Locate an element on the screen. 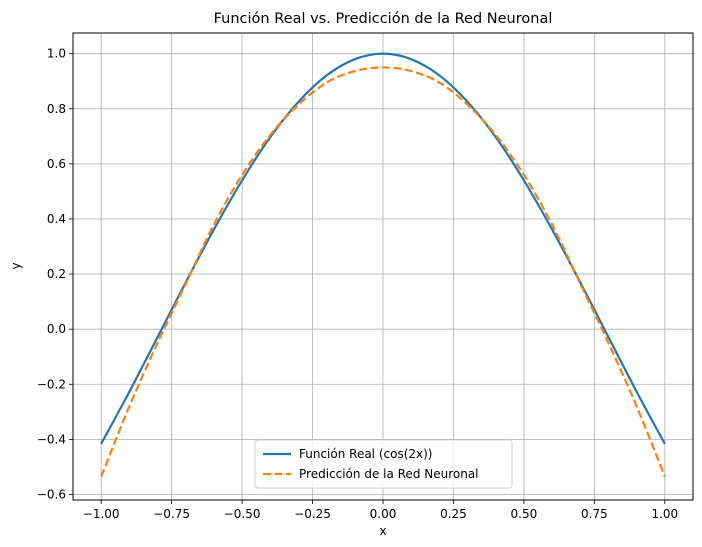 This screenshot has width=702, height=547. x-tick-label: 0.25 is located at coordinates (453, 514).